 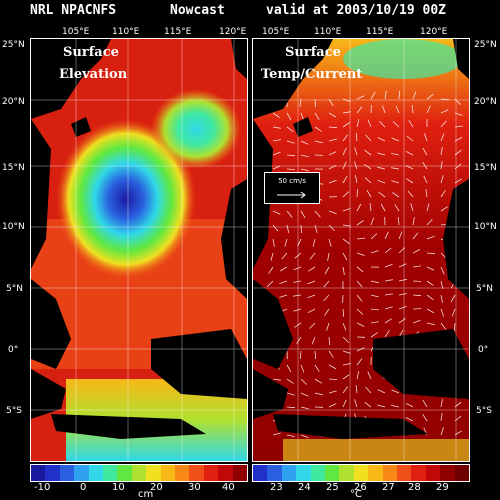 I want to click on lon-tick-115: 115°E, so click(x=178, y=32).